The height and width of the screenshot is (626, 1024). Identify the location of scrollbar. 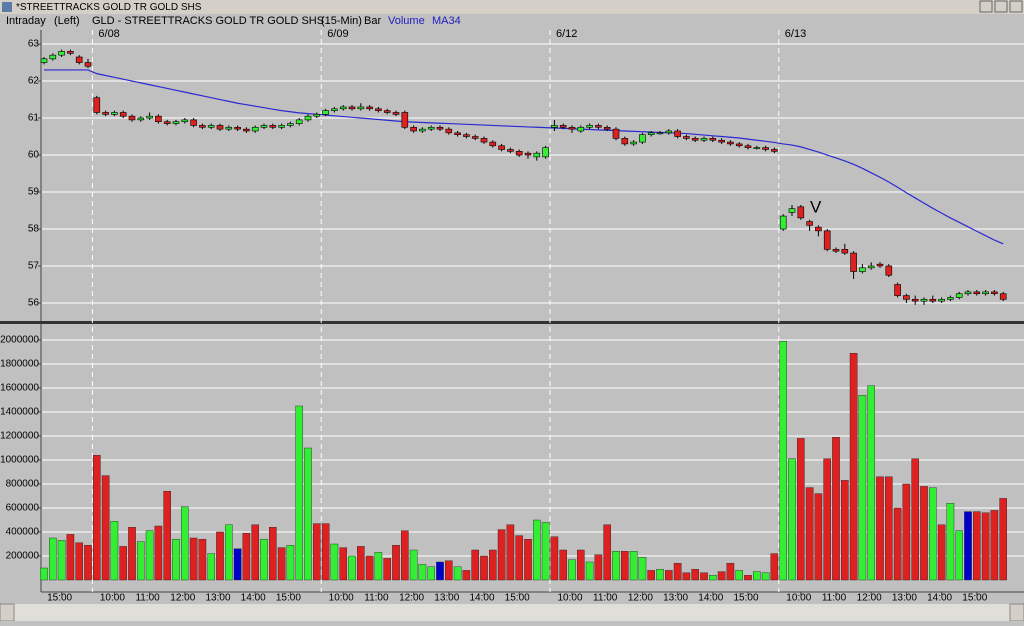
(512, 612).